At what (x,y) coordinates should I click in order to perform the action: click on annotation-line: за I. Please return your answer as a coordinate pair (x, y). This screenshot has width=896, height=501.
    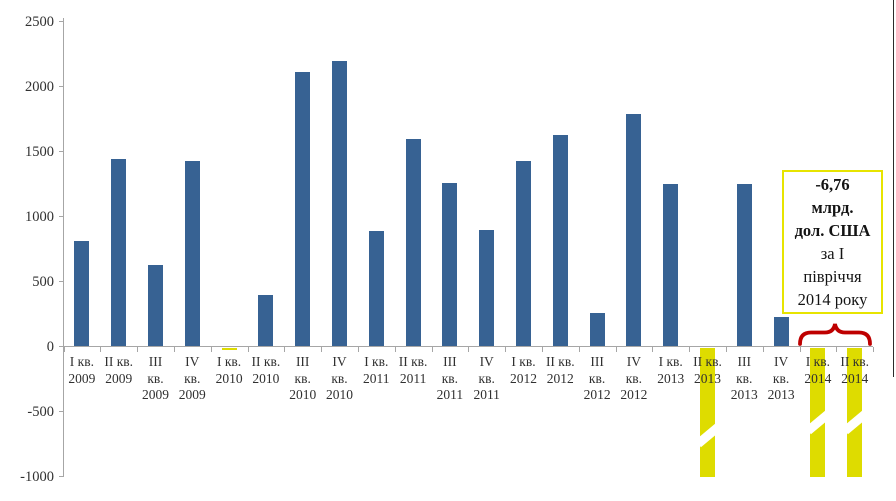
    Looking at the image, I should click on (832, 253).